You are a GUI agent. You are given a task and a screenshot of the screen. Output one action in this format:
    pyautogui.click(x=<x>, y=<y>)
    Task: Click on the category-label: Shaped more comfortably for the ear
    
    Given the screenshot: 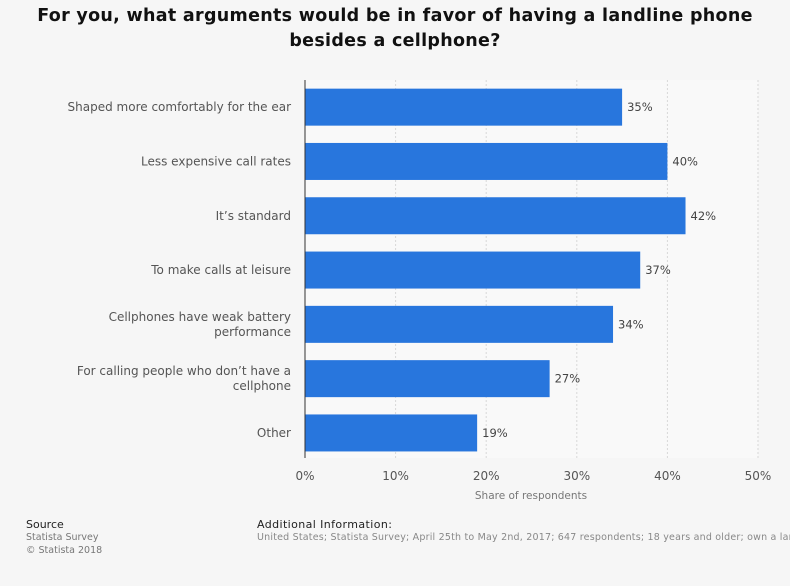 What is the action you would take?
    pyautogui.click(x=180, y=107)
    